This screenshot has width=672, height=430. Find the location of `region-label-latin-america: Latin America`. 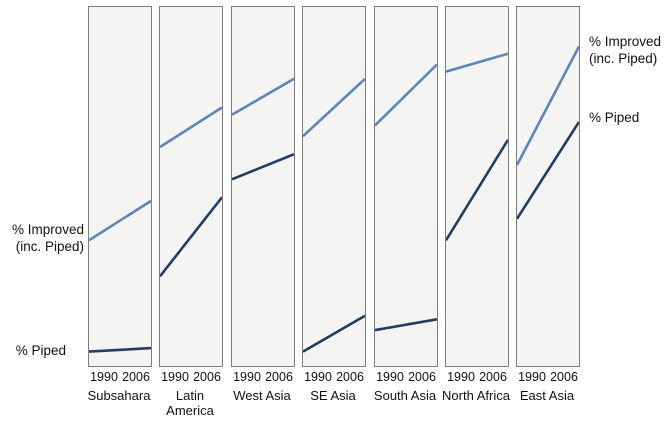

region-label-latin-america: Latin America is located at coordinates (190, 403).